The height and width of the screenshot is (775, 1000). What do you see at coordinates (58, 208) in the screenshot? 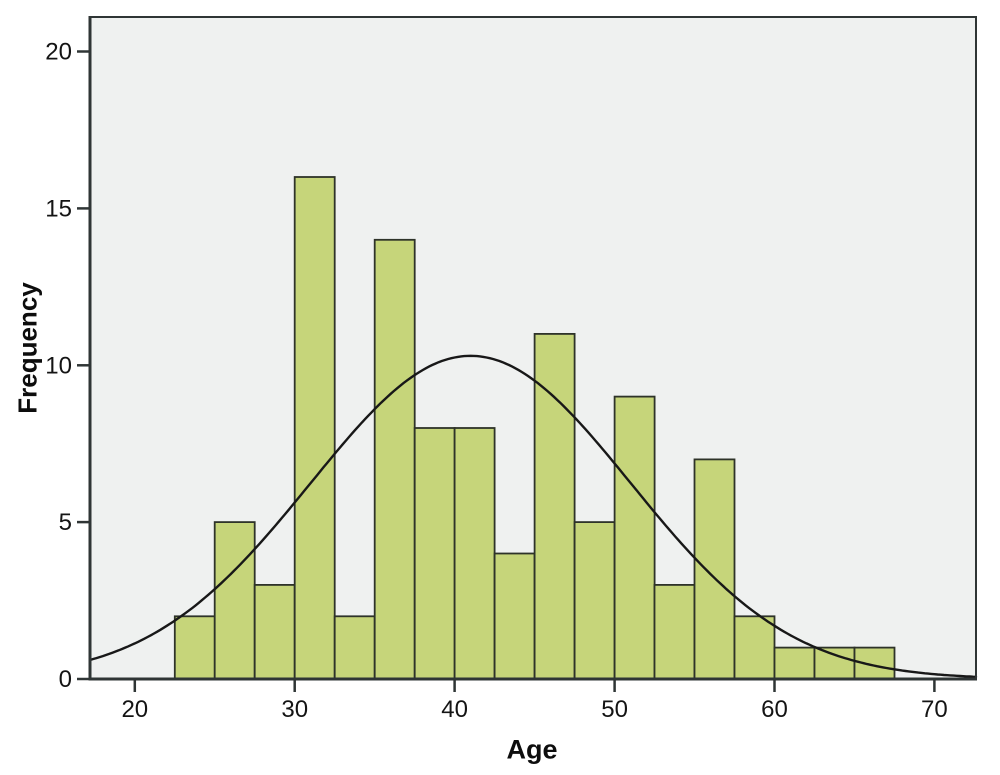
I see `y-tick-label: 15` at bounding box center [58, 208].